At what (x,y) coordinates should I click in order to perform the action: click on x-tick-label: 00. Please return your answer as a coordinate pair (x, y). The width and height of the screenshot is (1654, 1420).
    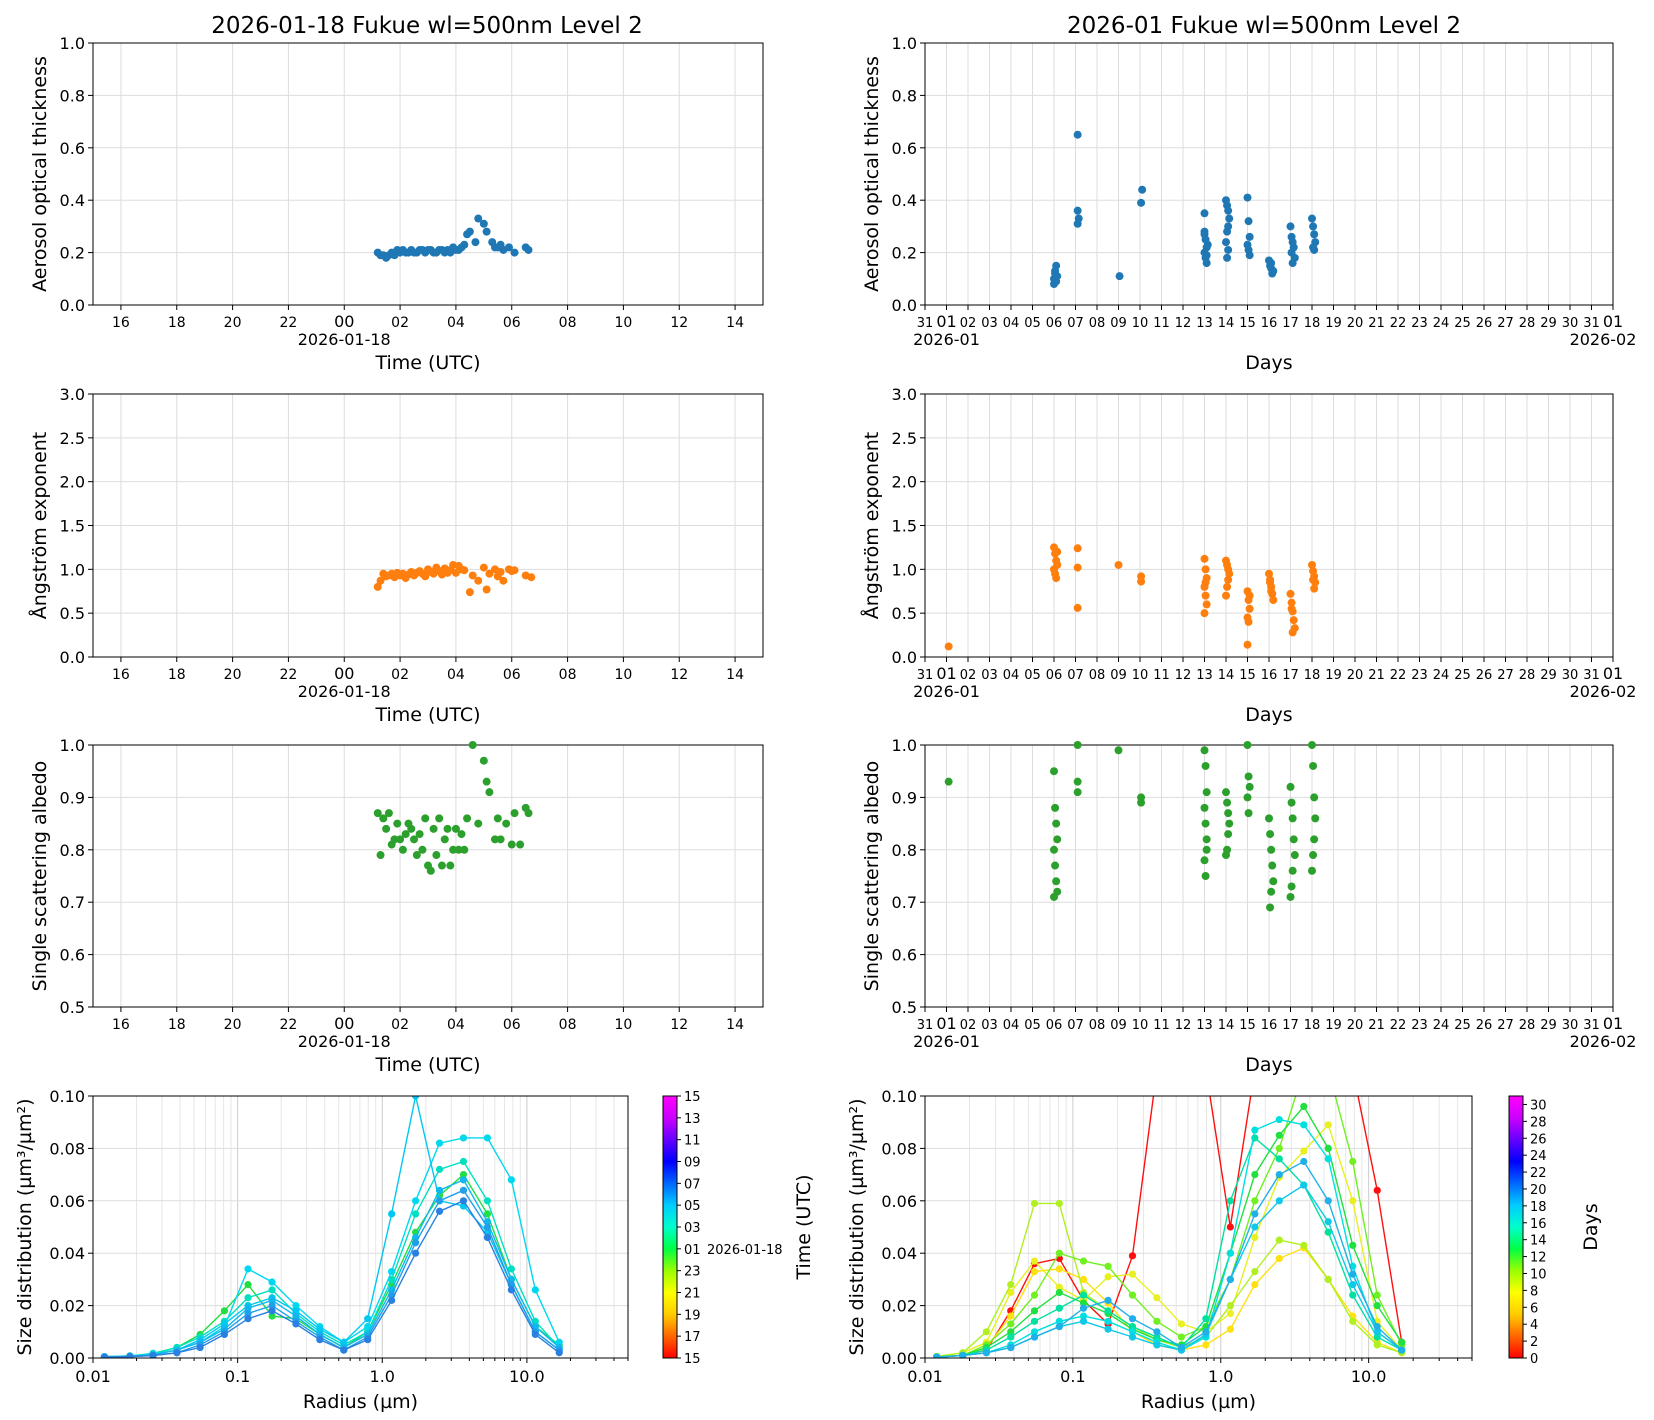
    Looking at the image, I should click on (344, 1023).